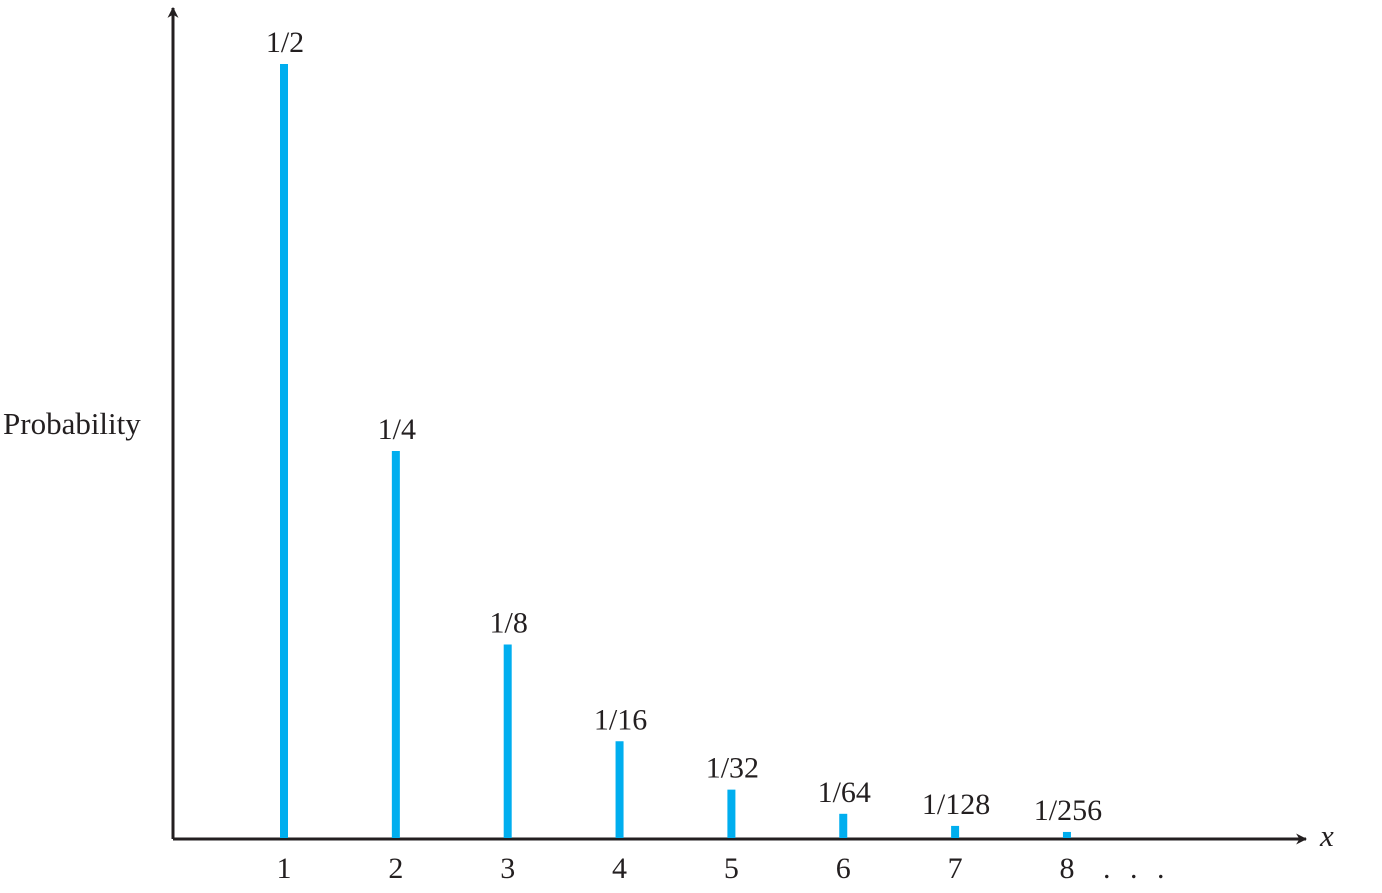 The width and height of the screenshot is (1382, 893). I want to click on x-tick-label-7: 7, so click(955, 868).